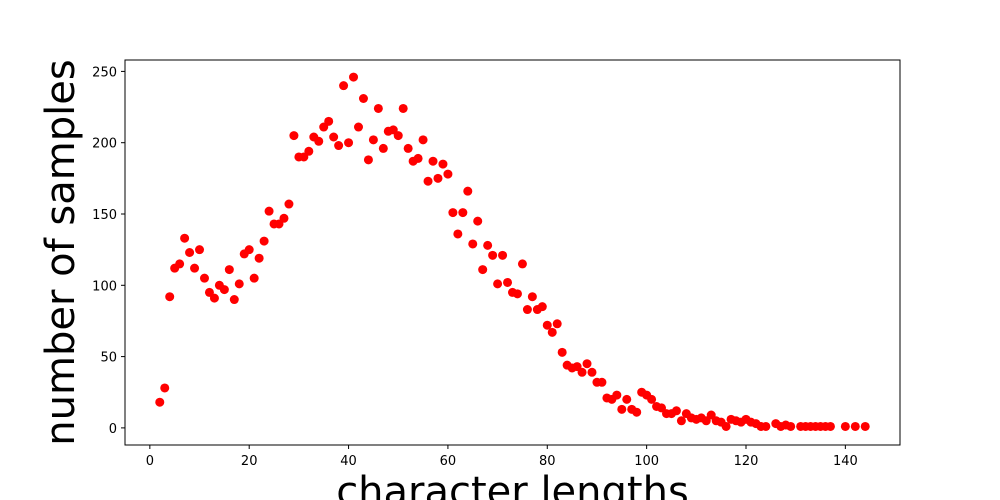 This screenshot has height=500, width=1000. Describe the element at coordinates (113, 429) in the screenshot. I see `y-tick-label: 0` at that location.